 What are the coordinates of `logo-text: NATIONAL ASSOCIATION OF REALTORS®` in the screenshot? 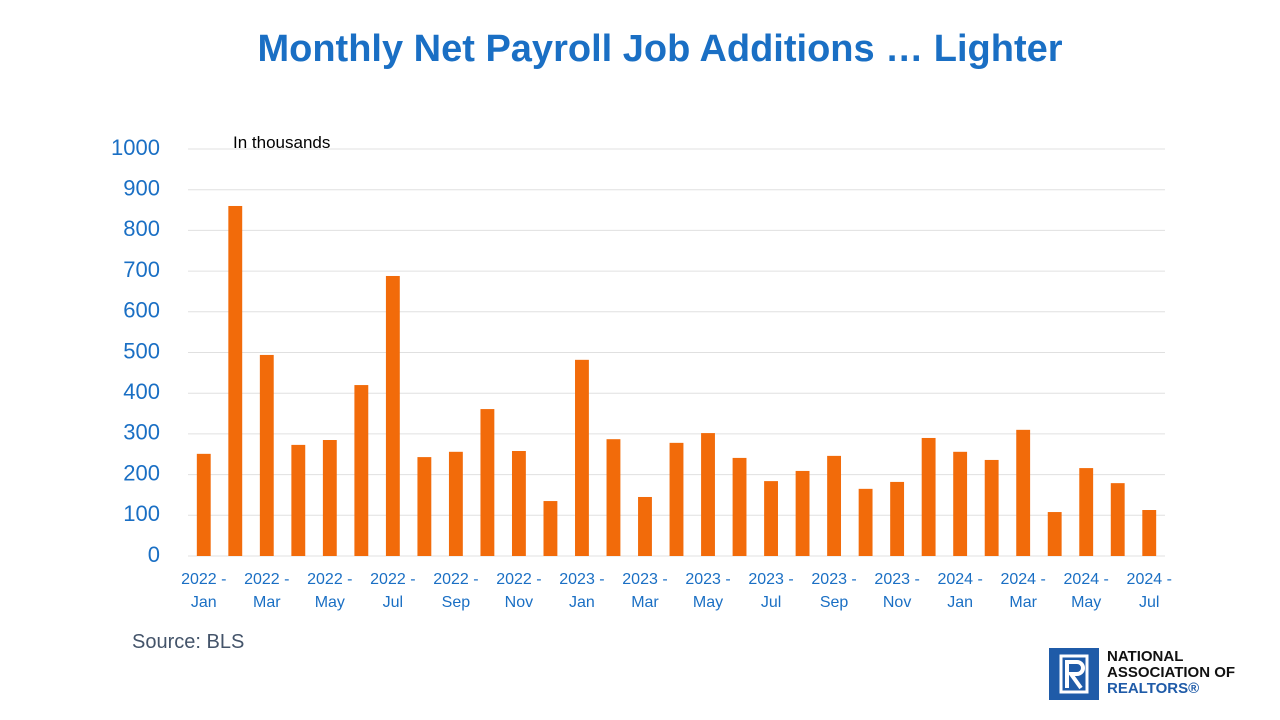 It's located at (1171, 673).